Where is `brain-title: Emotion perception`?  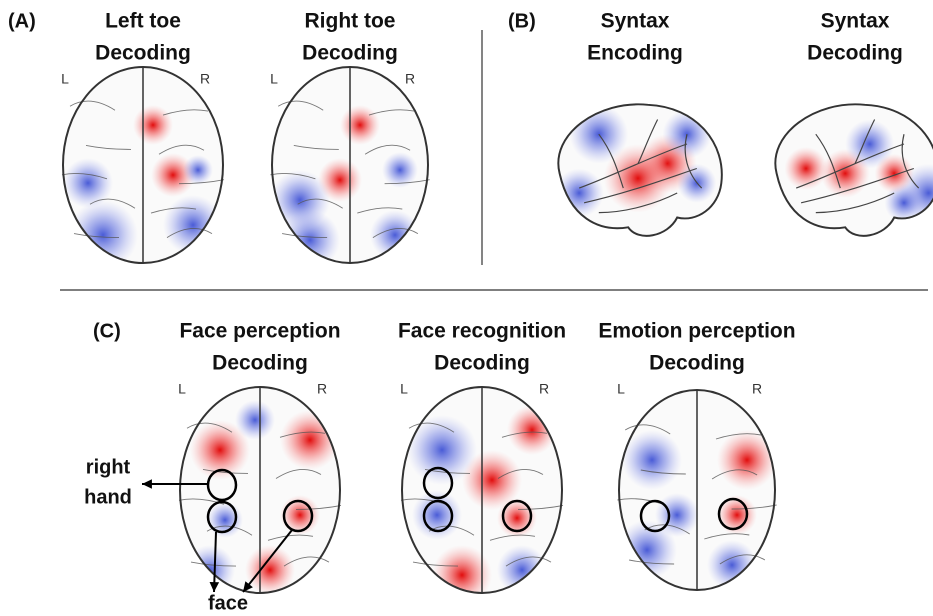
brain-title: Emotion perception is located at coordinates (696, 331).